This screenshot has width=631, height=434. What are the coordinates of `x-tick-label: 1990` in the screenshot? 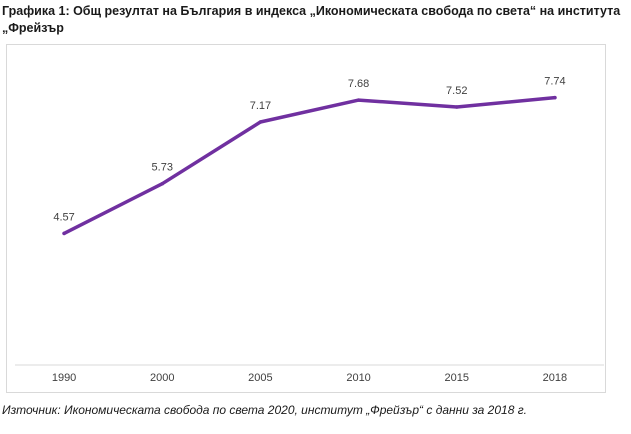 It's located at (64, 378).